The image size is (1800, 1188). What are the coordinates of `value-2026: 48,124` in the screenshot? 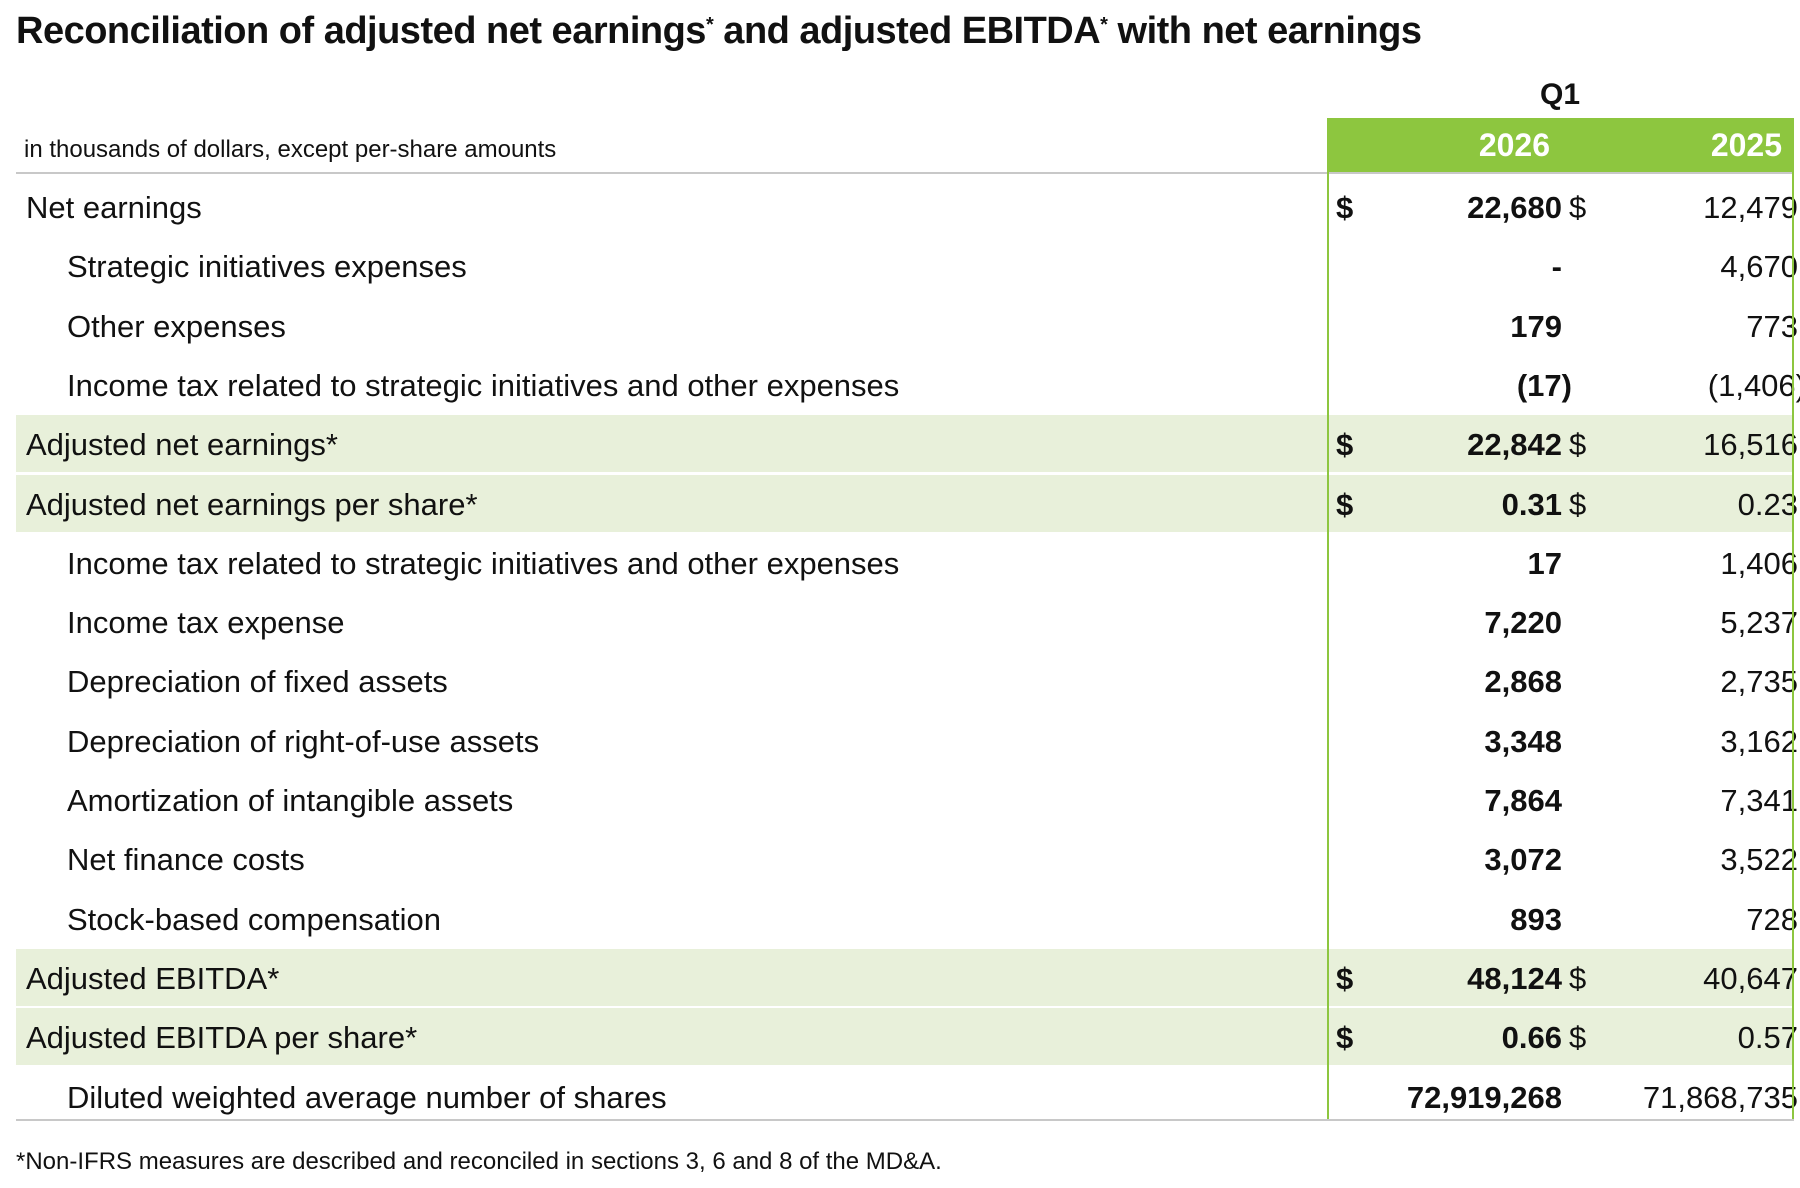 It's located at (1514, 978).